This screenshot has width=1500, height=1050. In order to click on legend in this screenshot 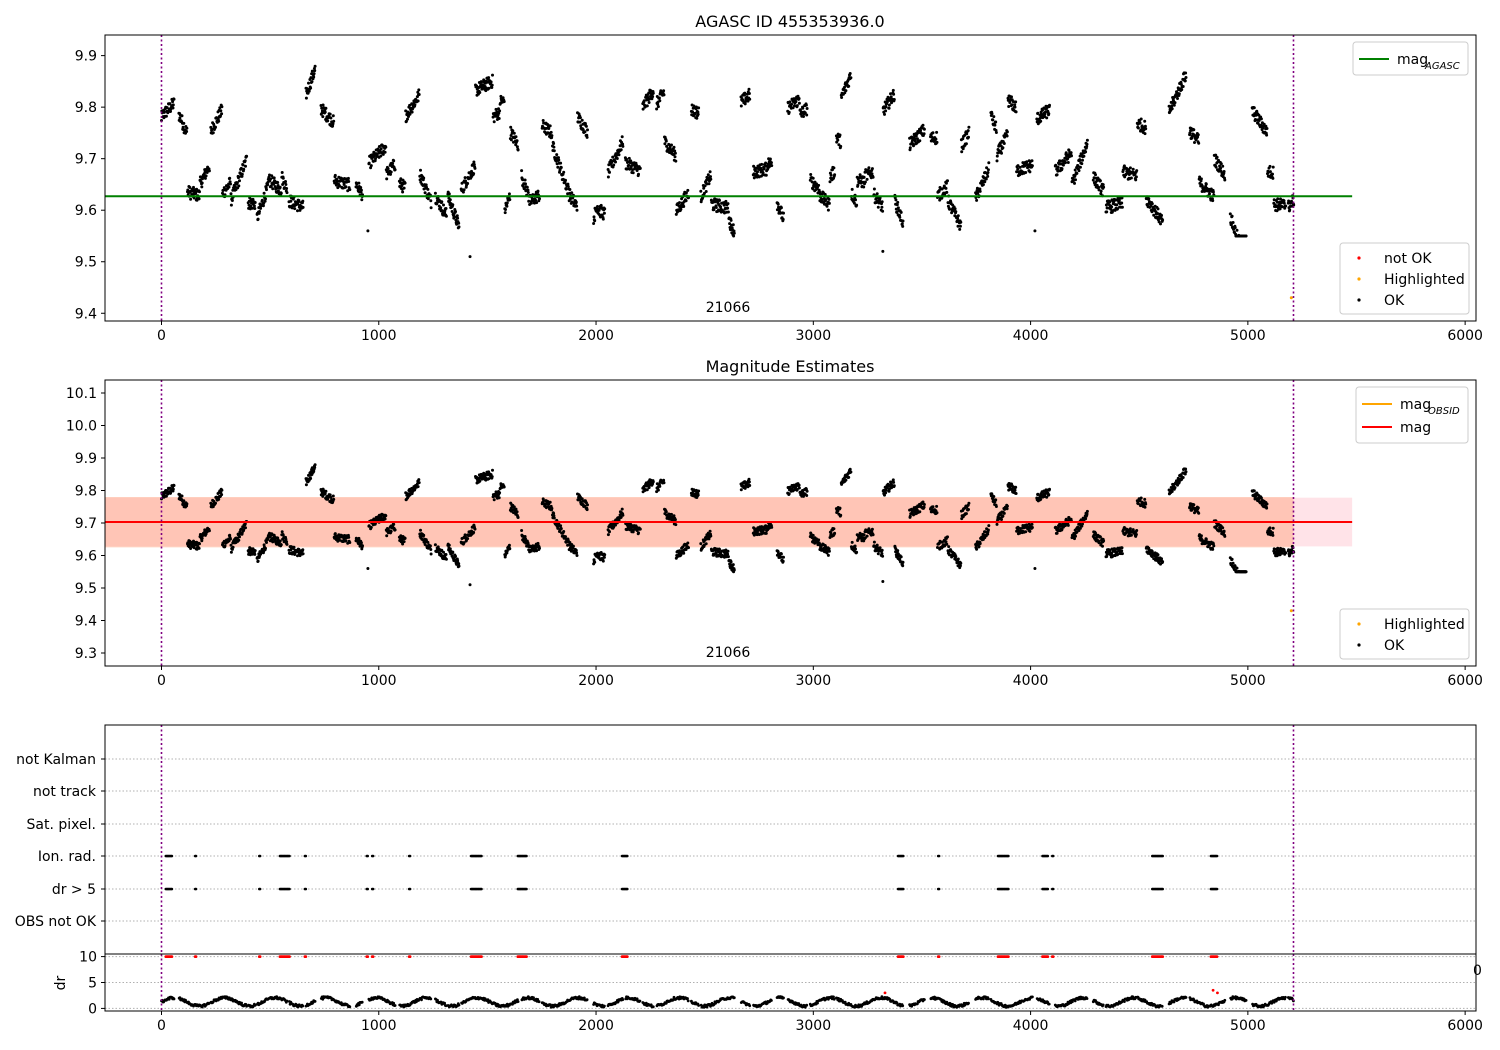, I will do `click(1410, 58)`.